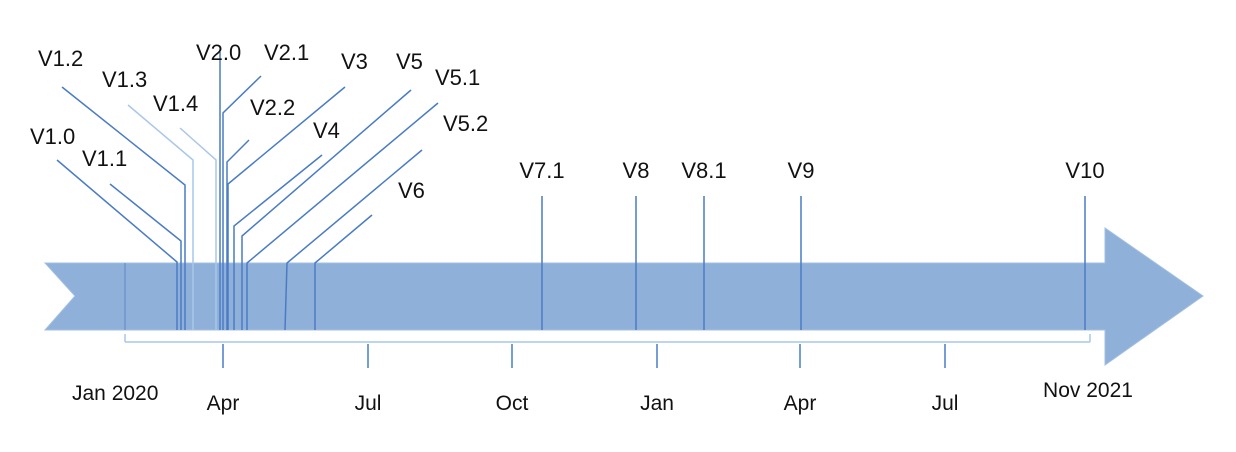 This screenshot has height=452, width=1236. I want to click on leader-v3, so click(286, 208).